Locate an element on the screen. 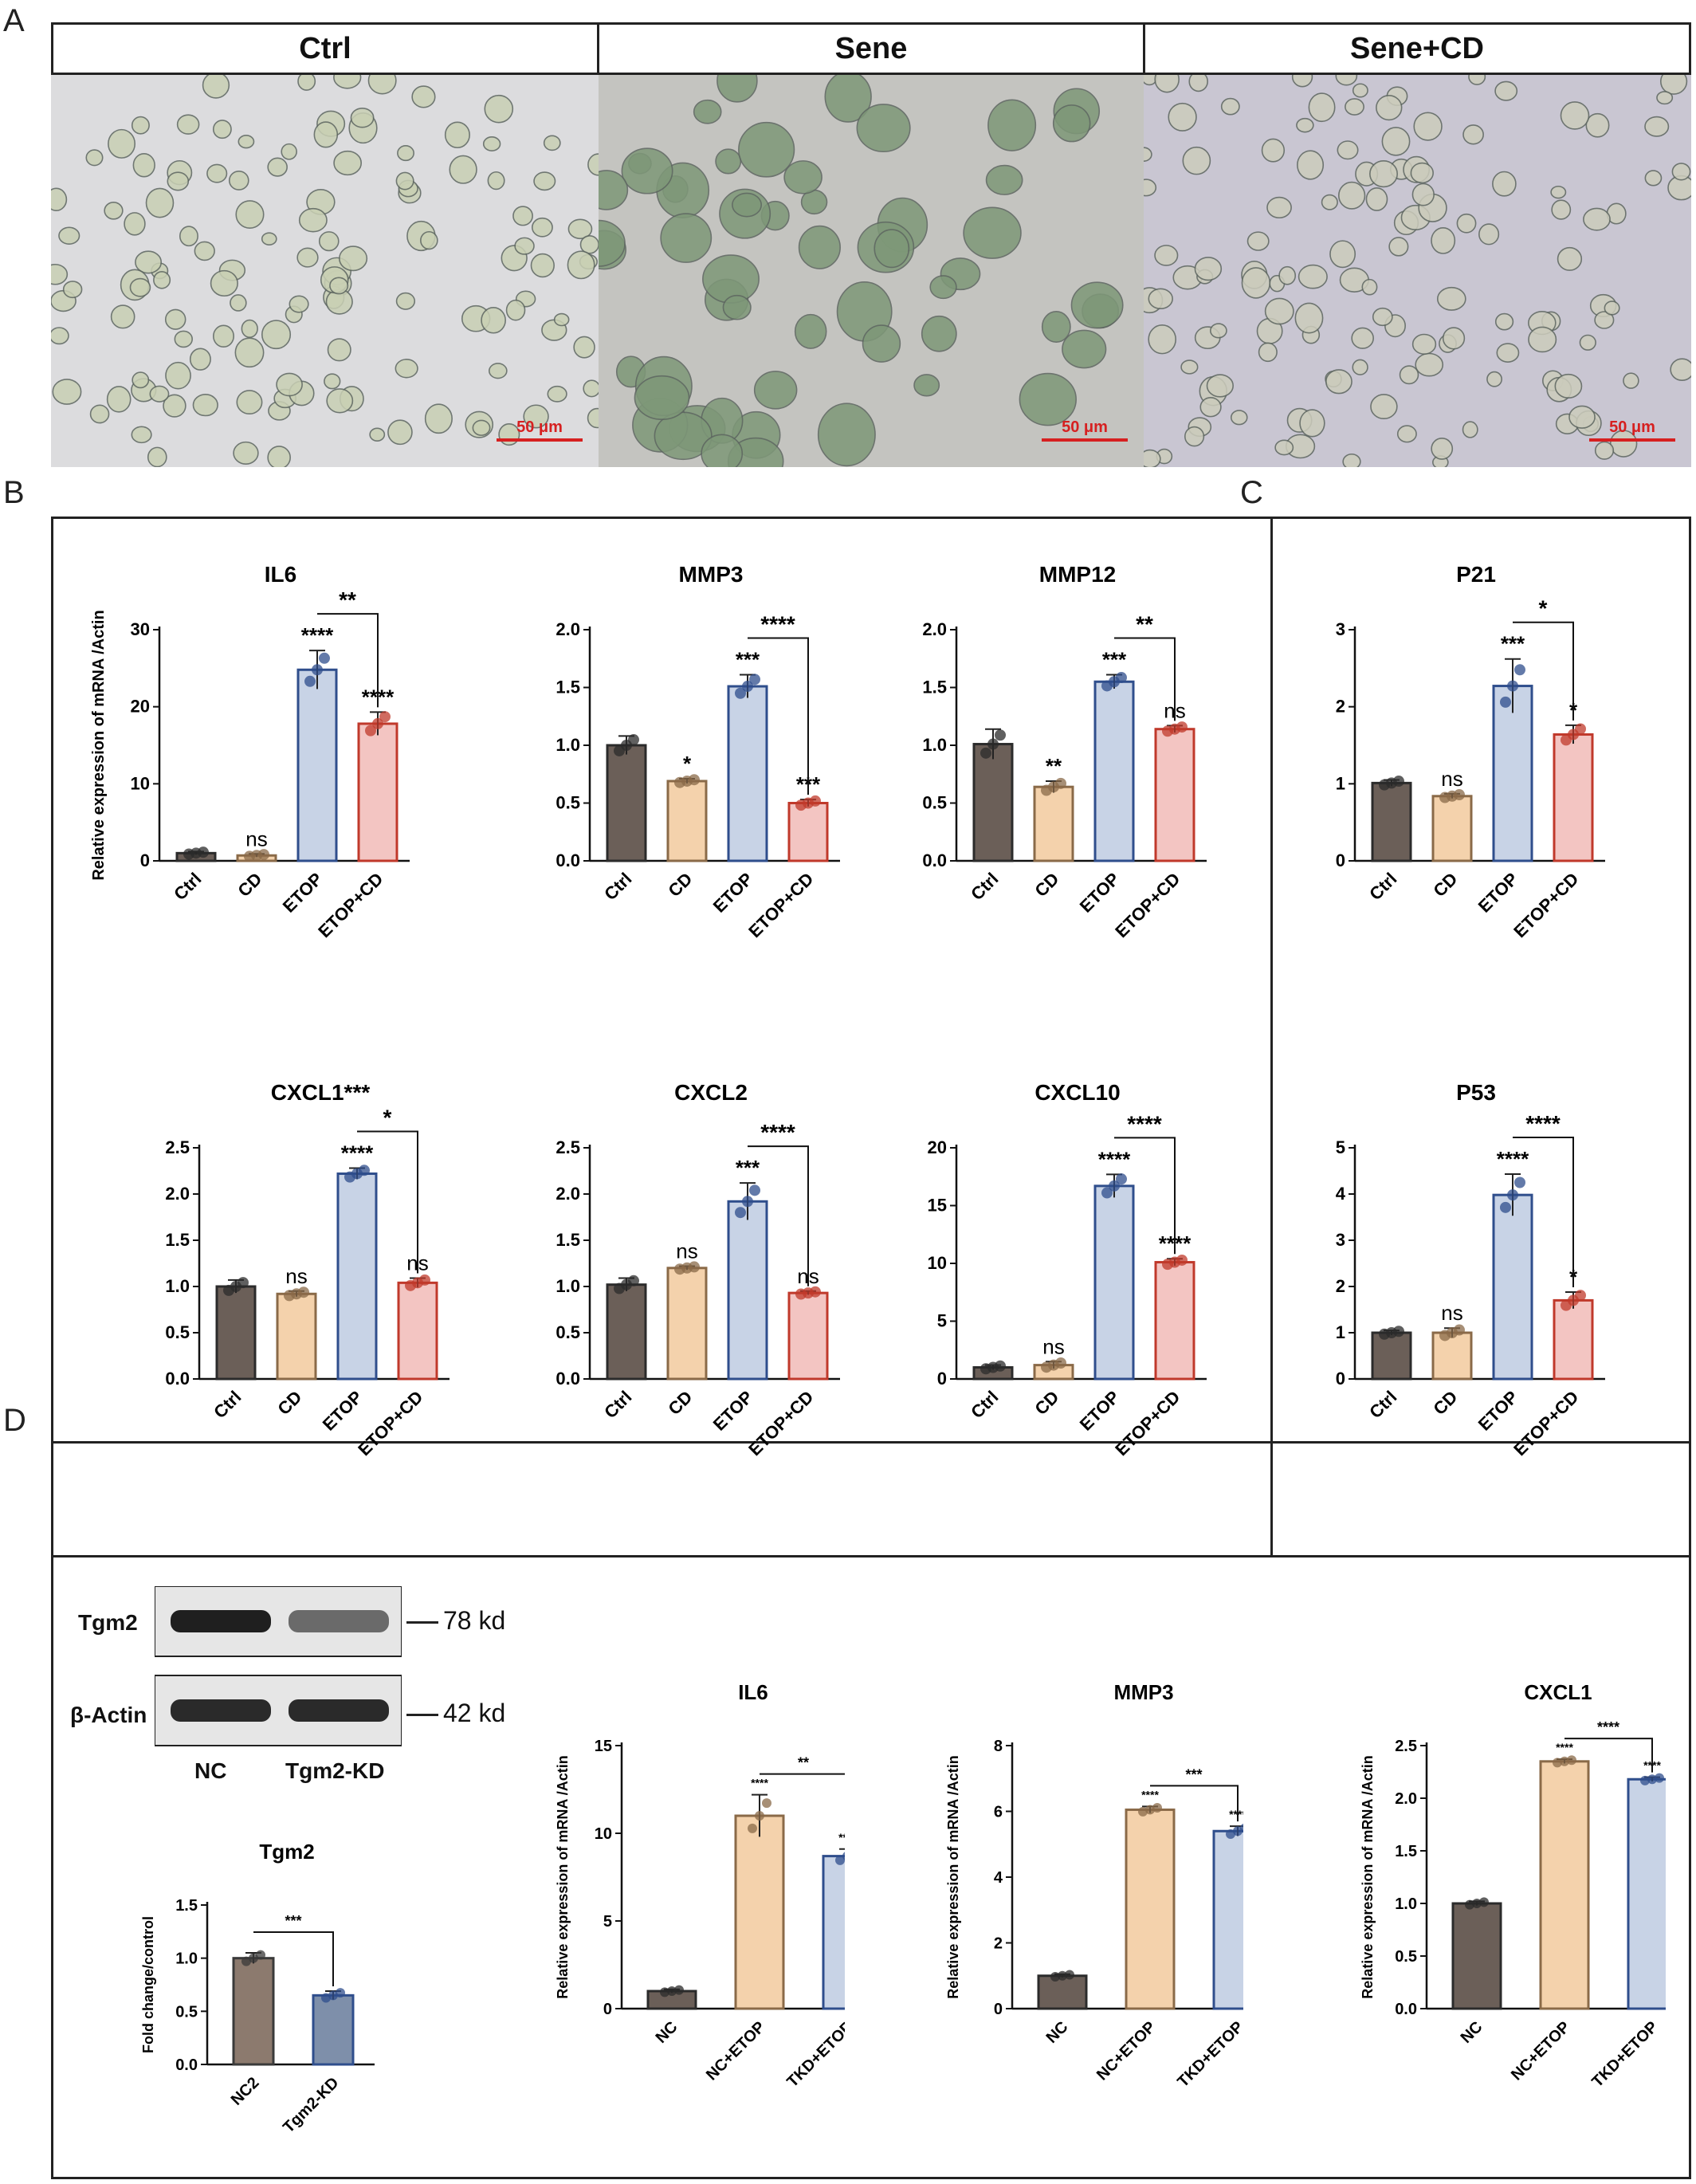 This screenshot has height=2184, width=1696. blot-band is located at coordinates (221, 1710).